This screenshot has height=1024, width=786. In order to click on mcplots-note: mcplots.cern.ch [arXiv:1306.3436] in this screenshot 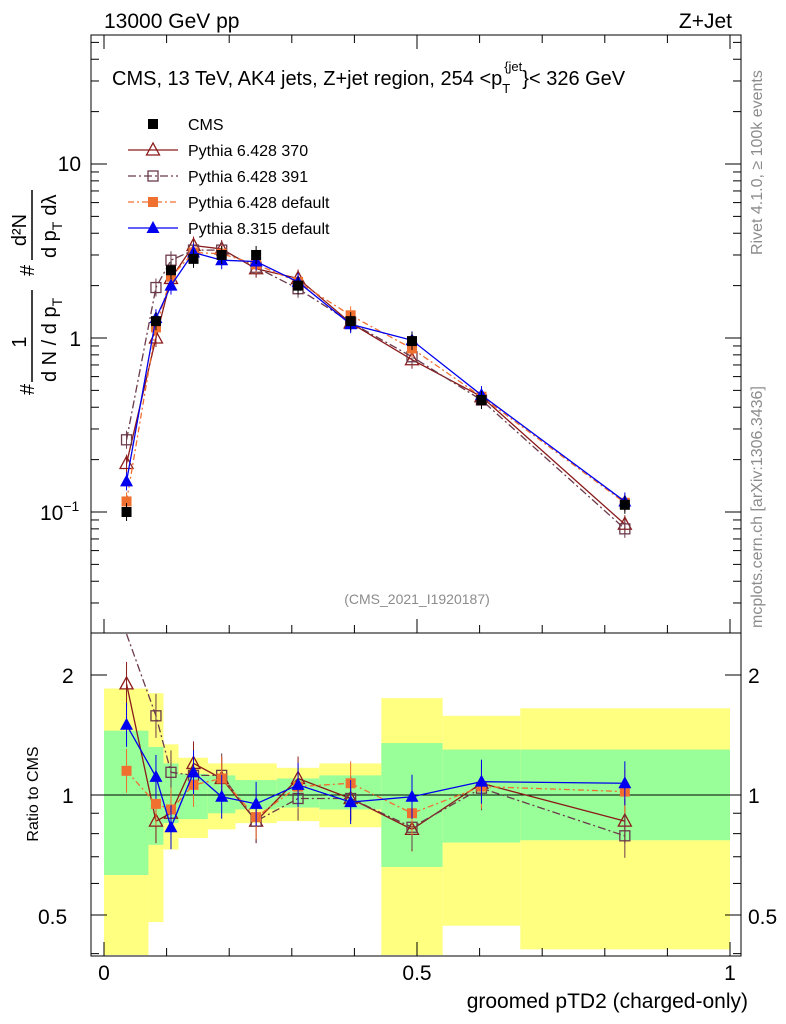, I will do `click(757, 507)`.